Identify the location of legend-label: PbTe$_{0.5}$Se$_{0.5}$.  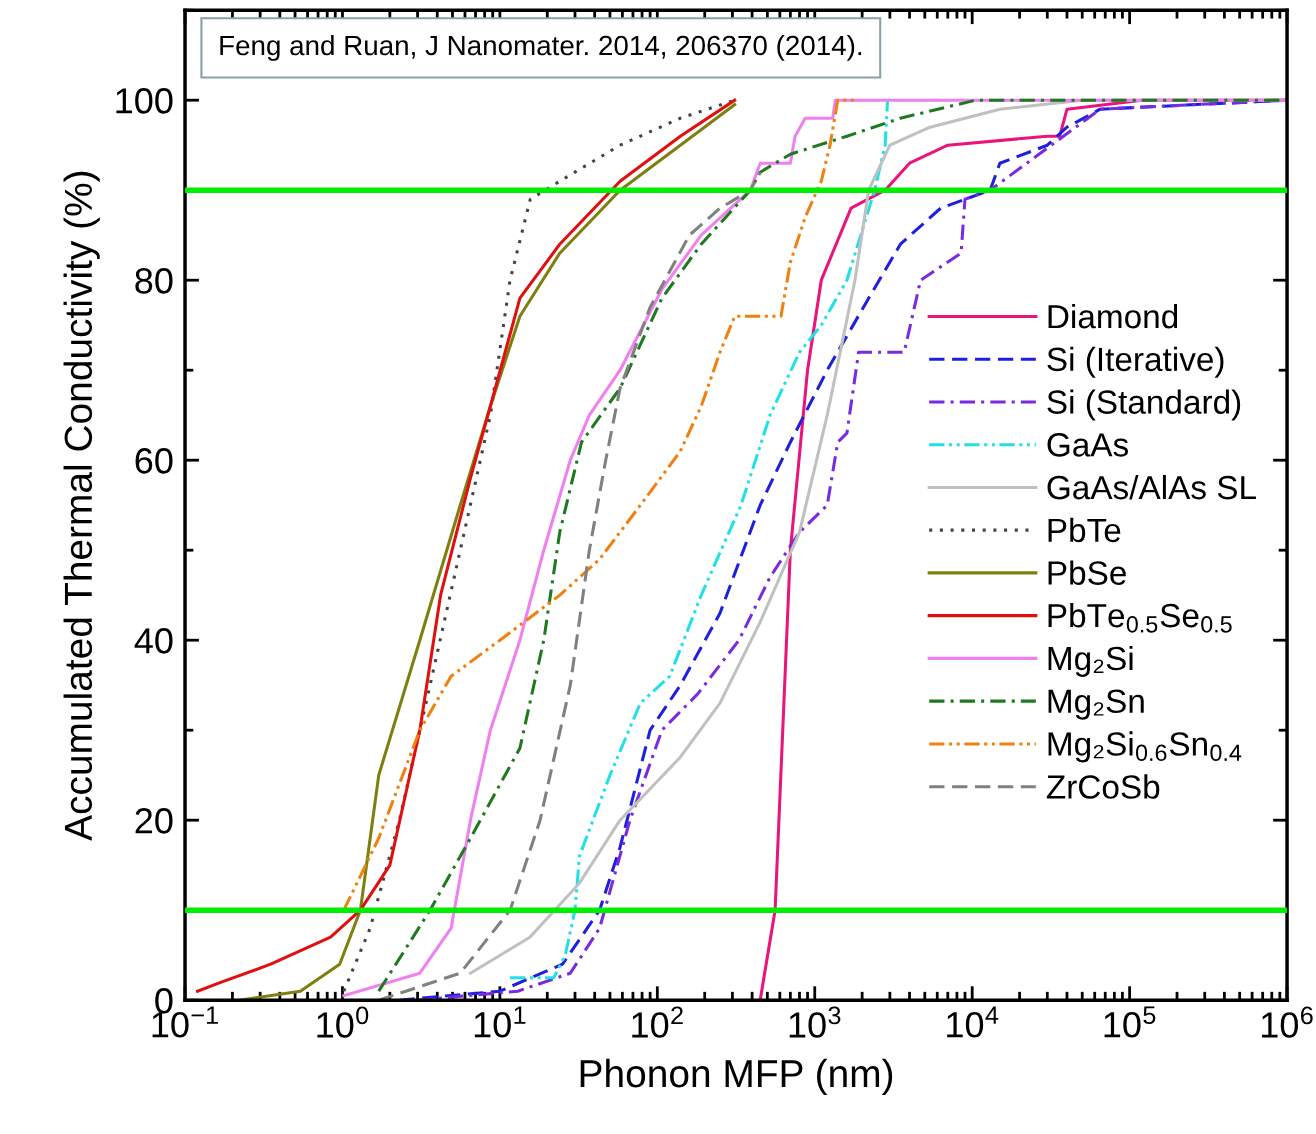
(1140, 617).